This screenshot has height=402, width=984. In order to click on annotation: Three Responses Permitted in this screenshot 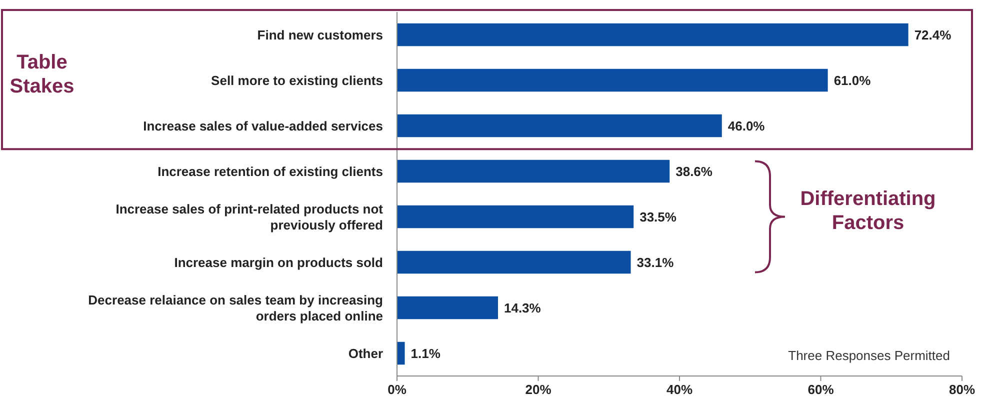, I will do `click(869, 355)`.